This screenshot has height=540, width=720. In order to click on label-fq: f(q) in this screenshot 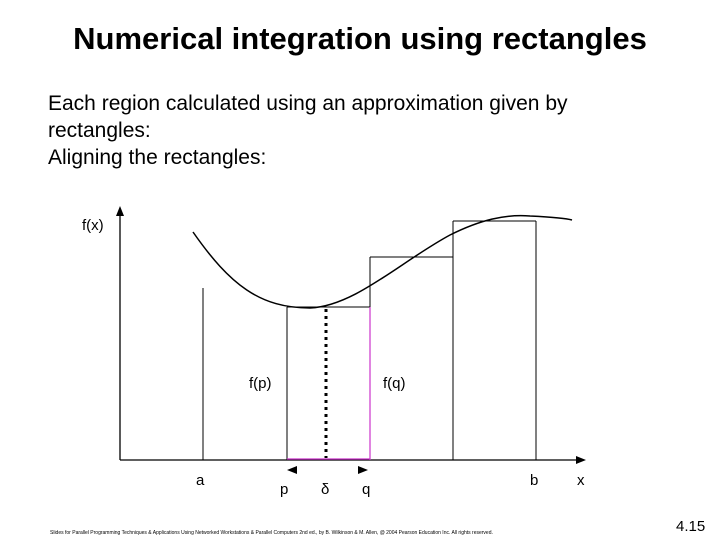, I will do `click(394, 383)`.